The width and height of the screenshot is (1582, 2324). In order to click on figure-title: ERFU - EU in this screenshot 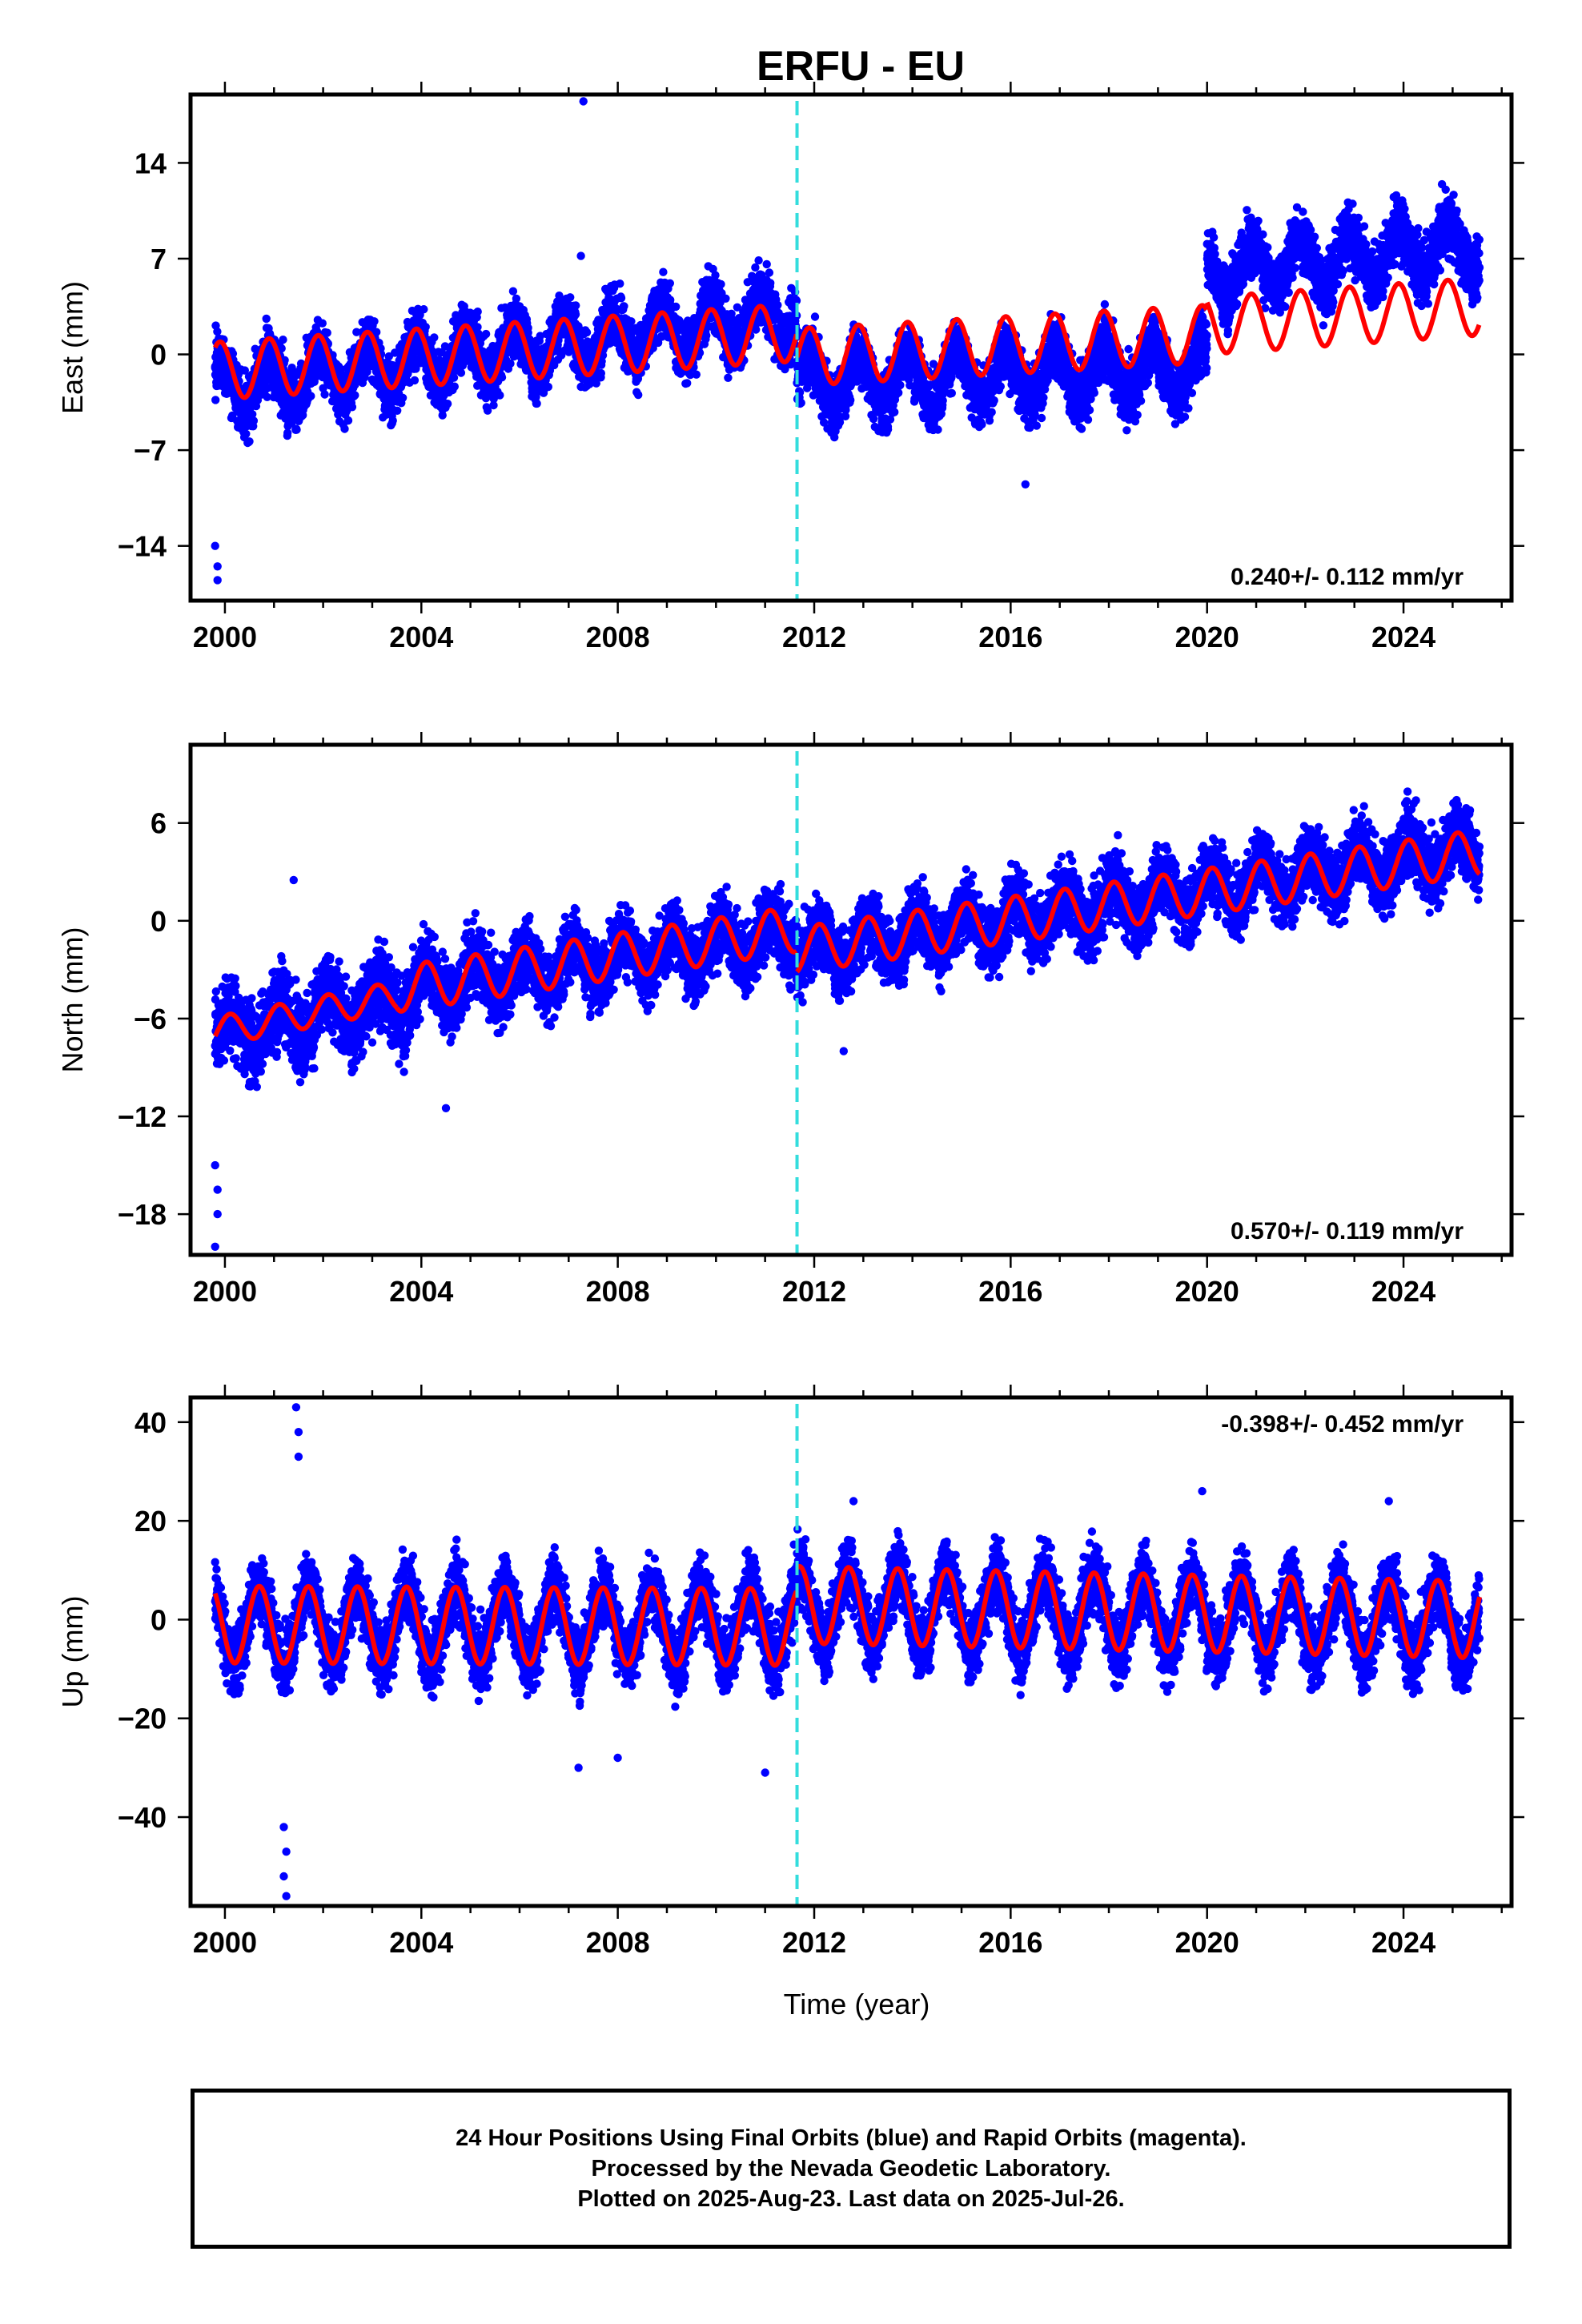, I will do `click(861, 66)`.